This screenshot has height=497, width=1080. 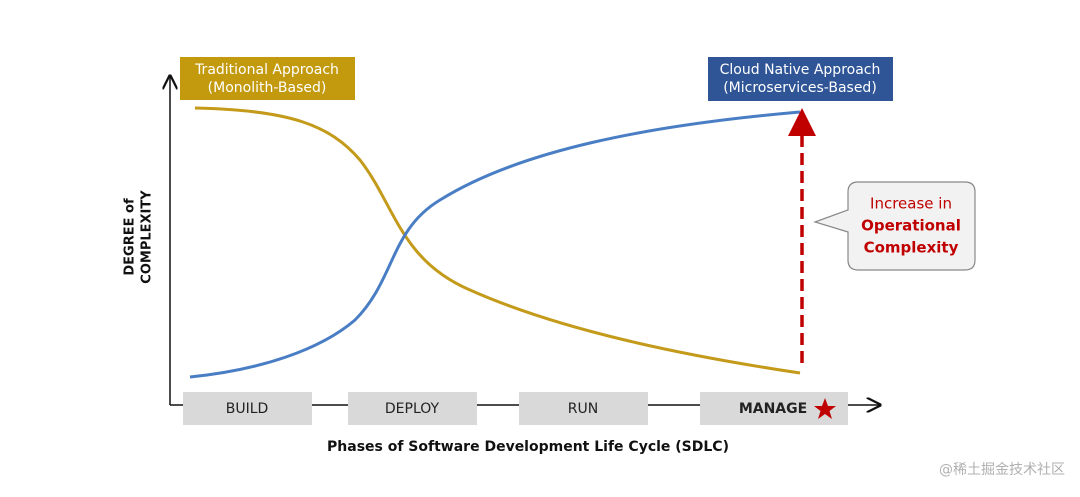 I want to click on cloud-native-box, so click(x=800, y=79).